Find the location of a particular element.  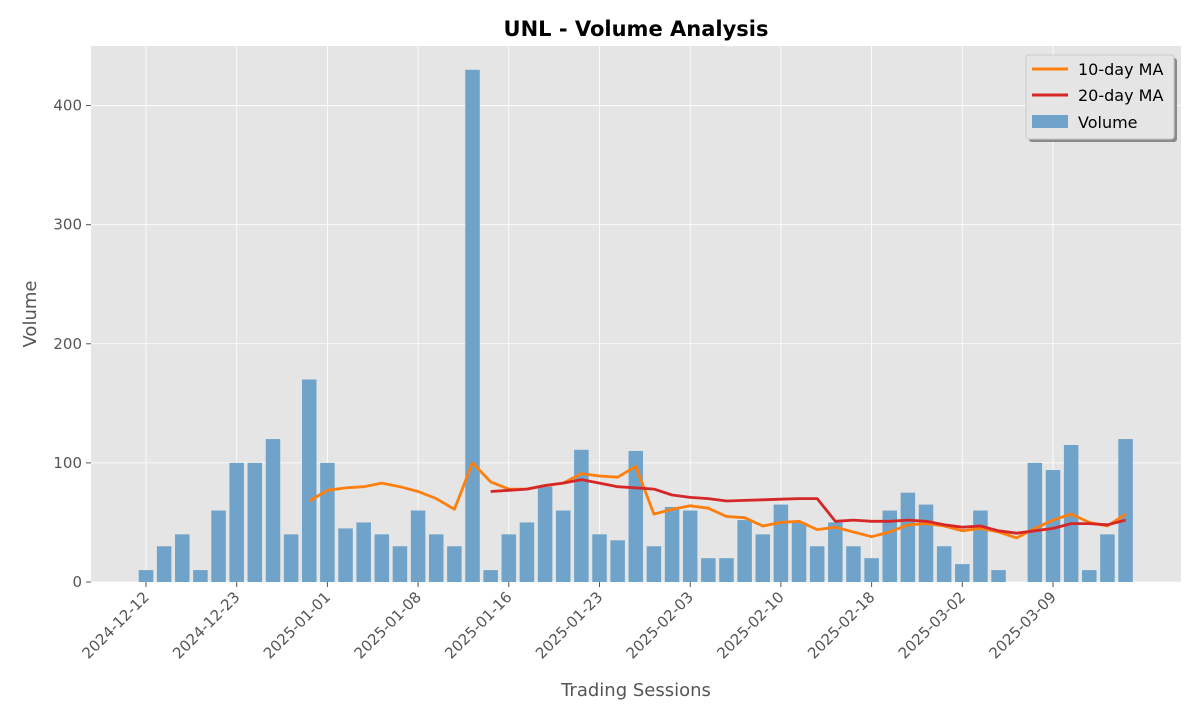

y-tick-label: 0 is located at coordinates (77, 582).